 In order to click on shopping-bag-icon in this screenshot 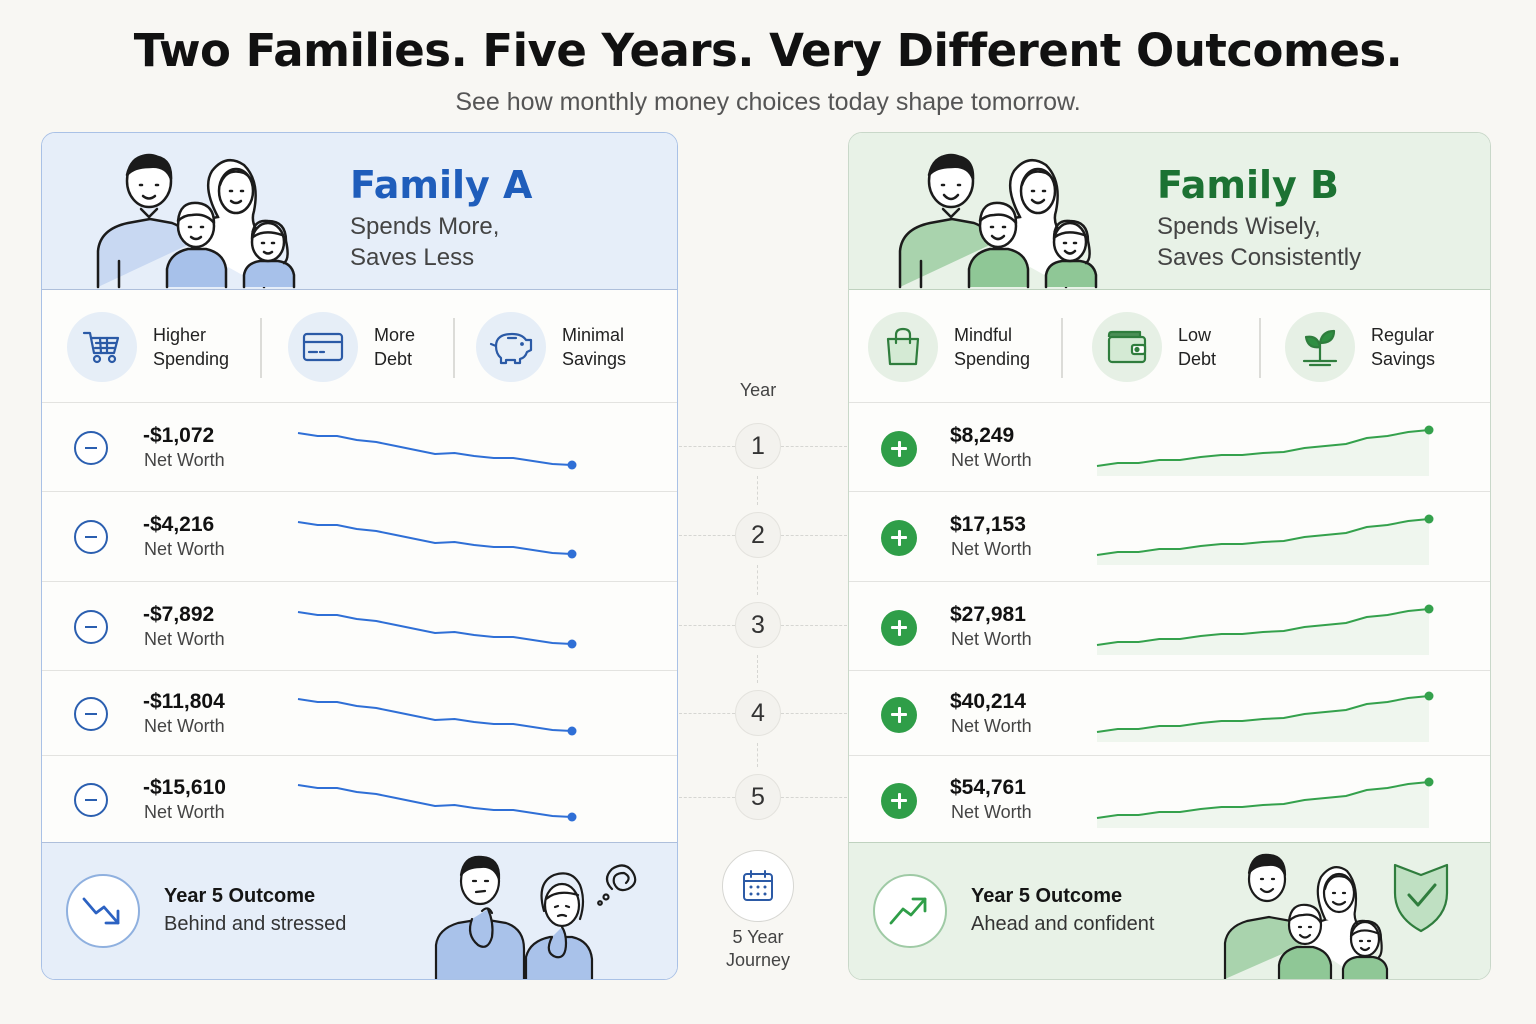, I will do `click(903, 347)`.